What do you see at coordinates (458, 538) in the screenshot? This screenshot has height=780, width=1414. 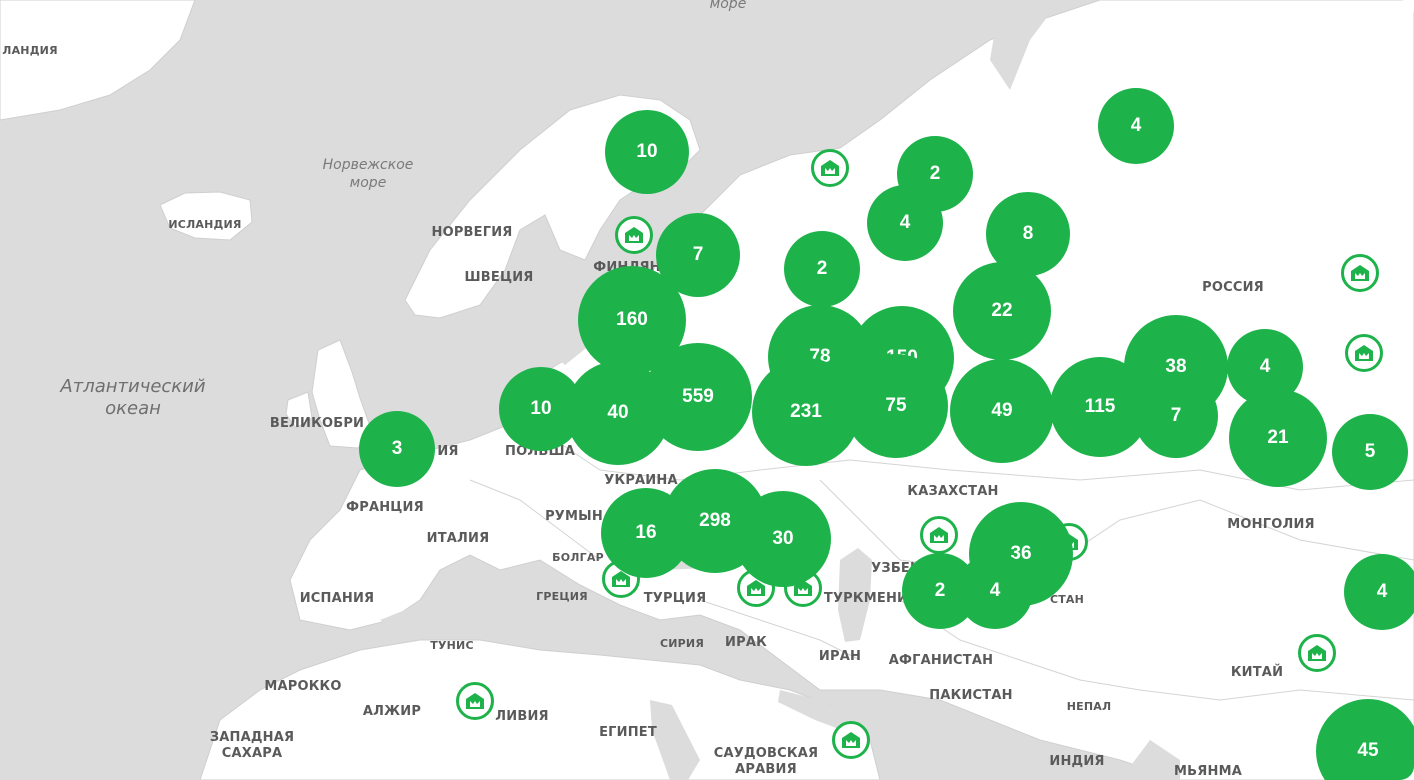 I see `country-label-italy: ИТАЛИЯ` at bounding box center [458, 538].